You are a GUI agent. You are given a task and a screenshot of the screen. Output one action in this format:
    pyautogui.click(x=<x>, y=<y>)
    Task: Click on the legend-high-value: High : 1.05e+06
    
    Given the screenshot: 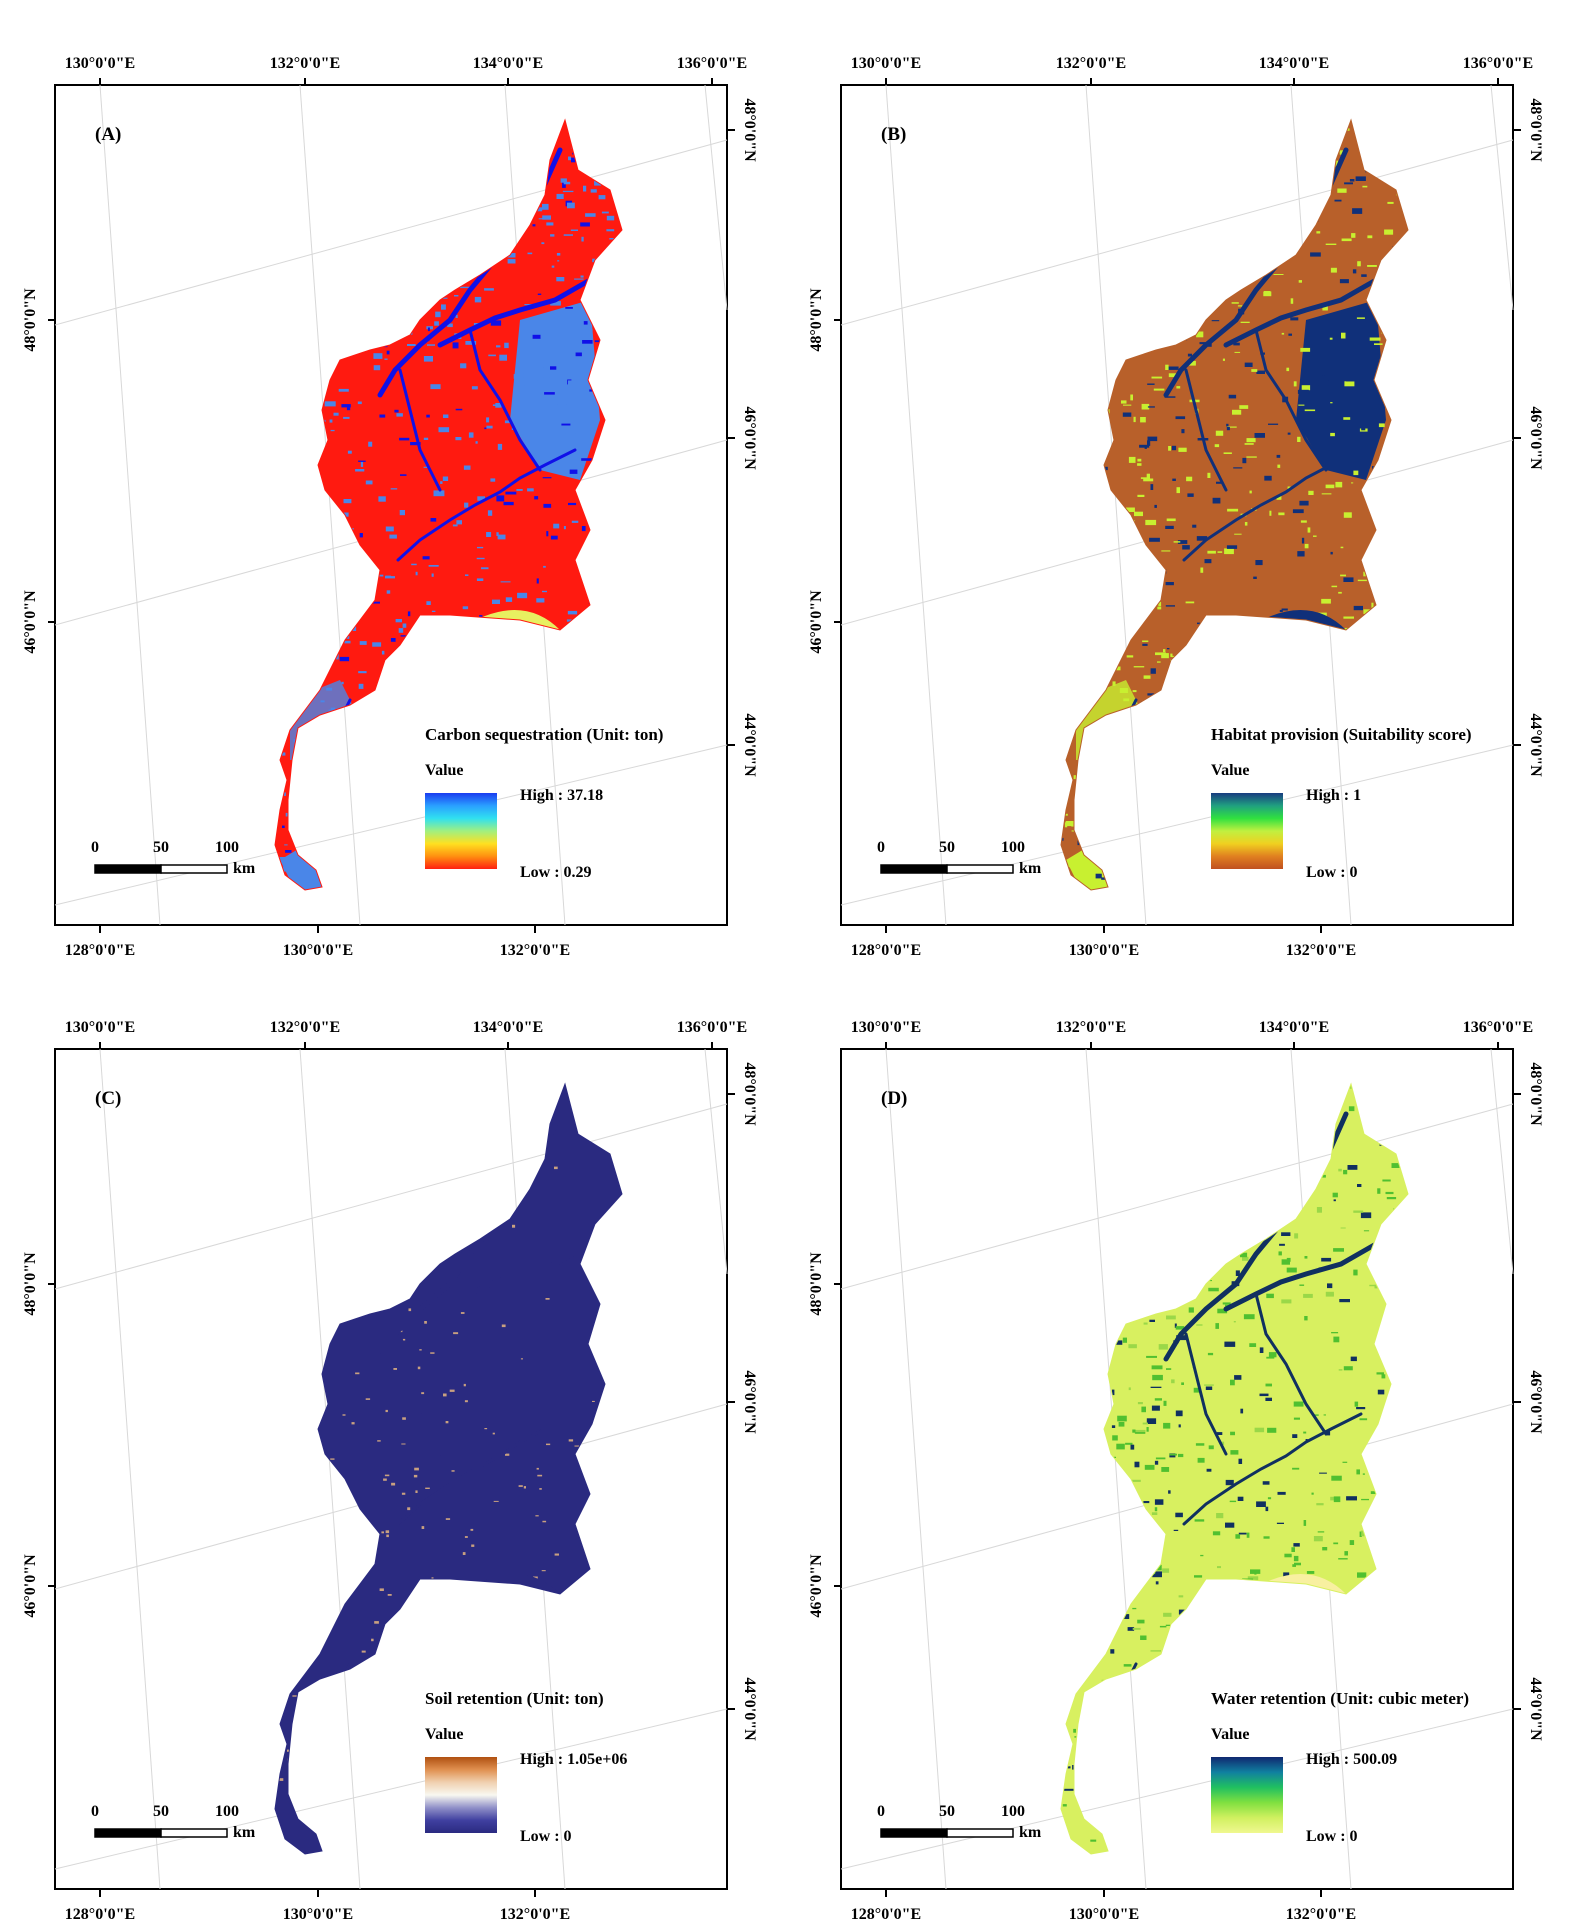 What is the action you would take?
    pyautogui.click(x=573, y=1759)
    